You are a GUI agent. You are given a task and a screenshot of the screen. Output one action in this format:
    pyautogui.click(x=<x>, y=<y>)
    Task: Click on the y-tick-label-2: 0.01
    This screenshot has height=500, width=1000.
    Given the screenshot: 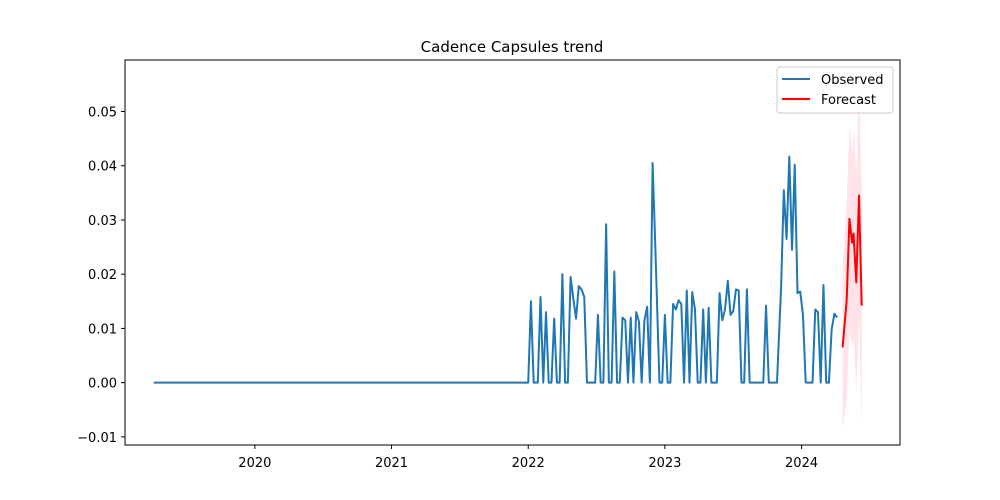 What is the action you would take?
    pyautogui.click(x=102, y=329)
    